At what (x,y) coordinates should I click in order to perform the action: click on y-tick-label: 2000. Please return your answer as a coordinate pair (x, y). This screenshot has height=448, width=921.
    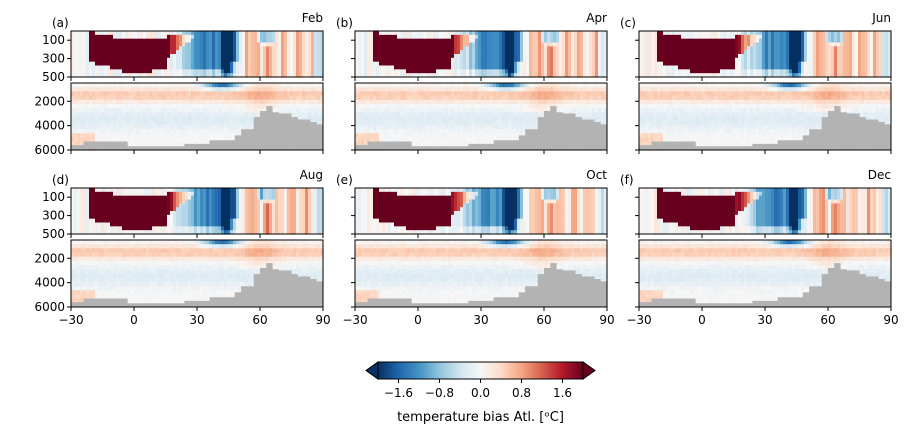
    Looking at the image, I should click on (49, 101).